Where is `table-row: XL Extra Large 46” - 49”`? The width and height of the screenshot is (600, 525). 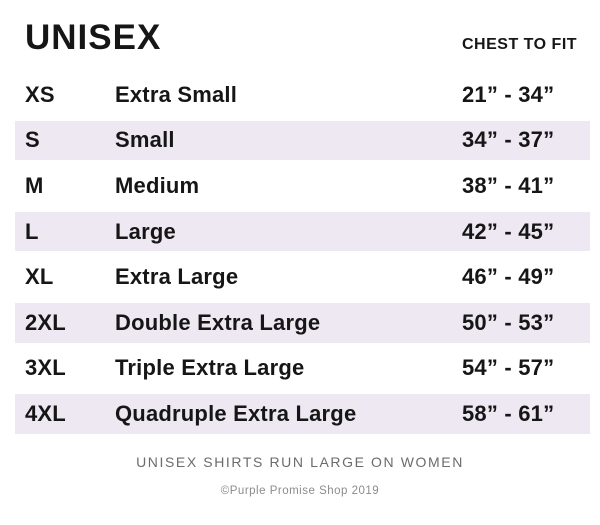
table-row: XL Extra Large 46” - 49” is located at coordinates (302, 277).